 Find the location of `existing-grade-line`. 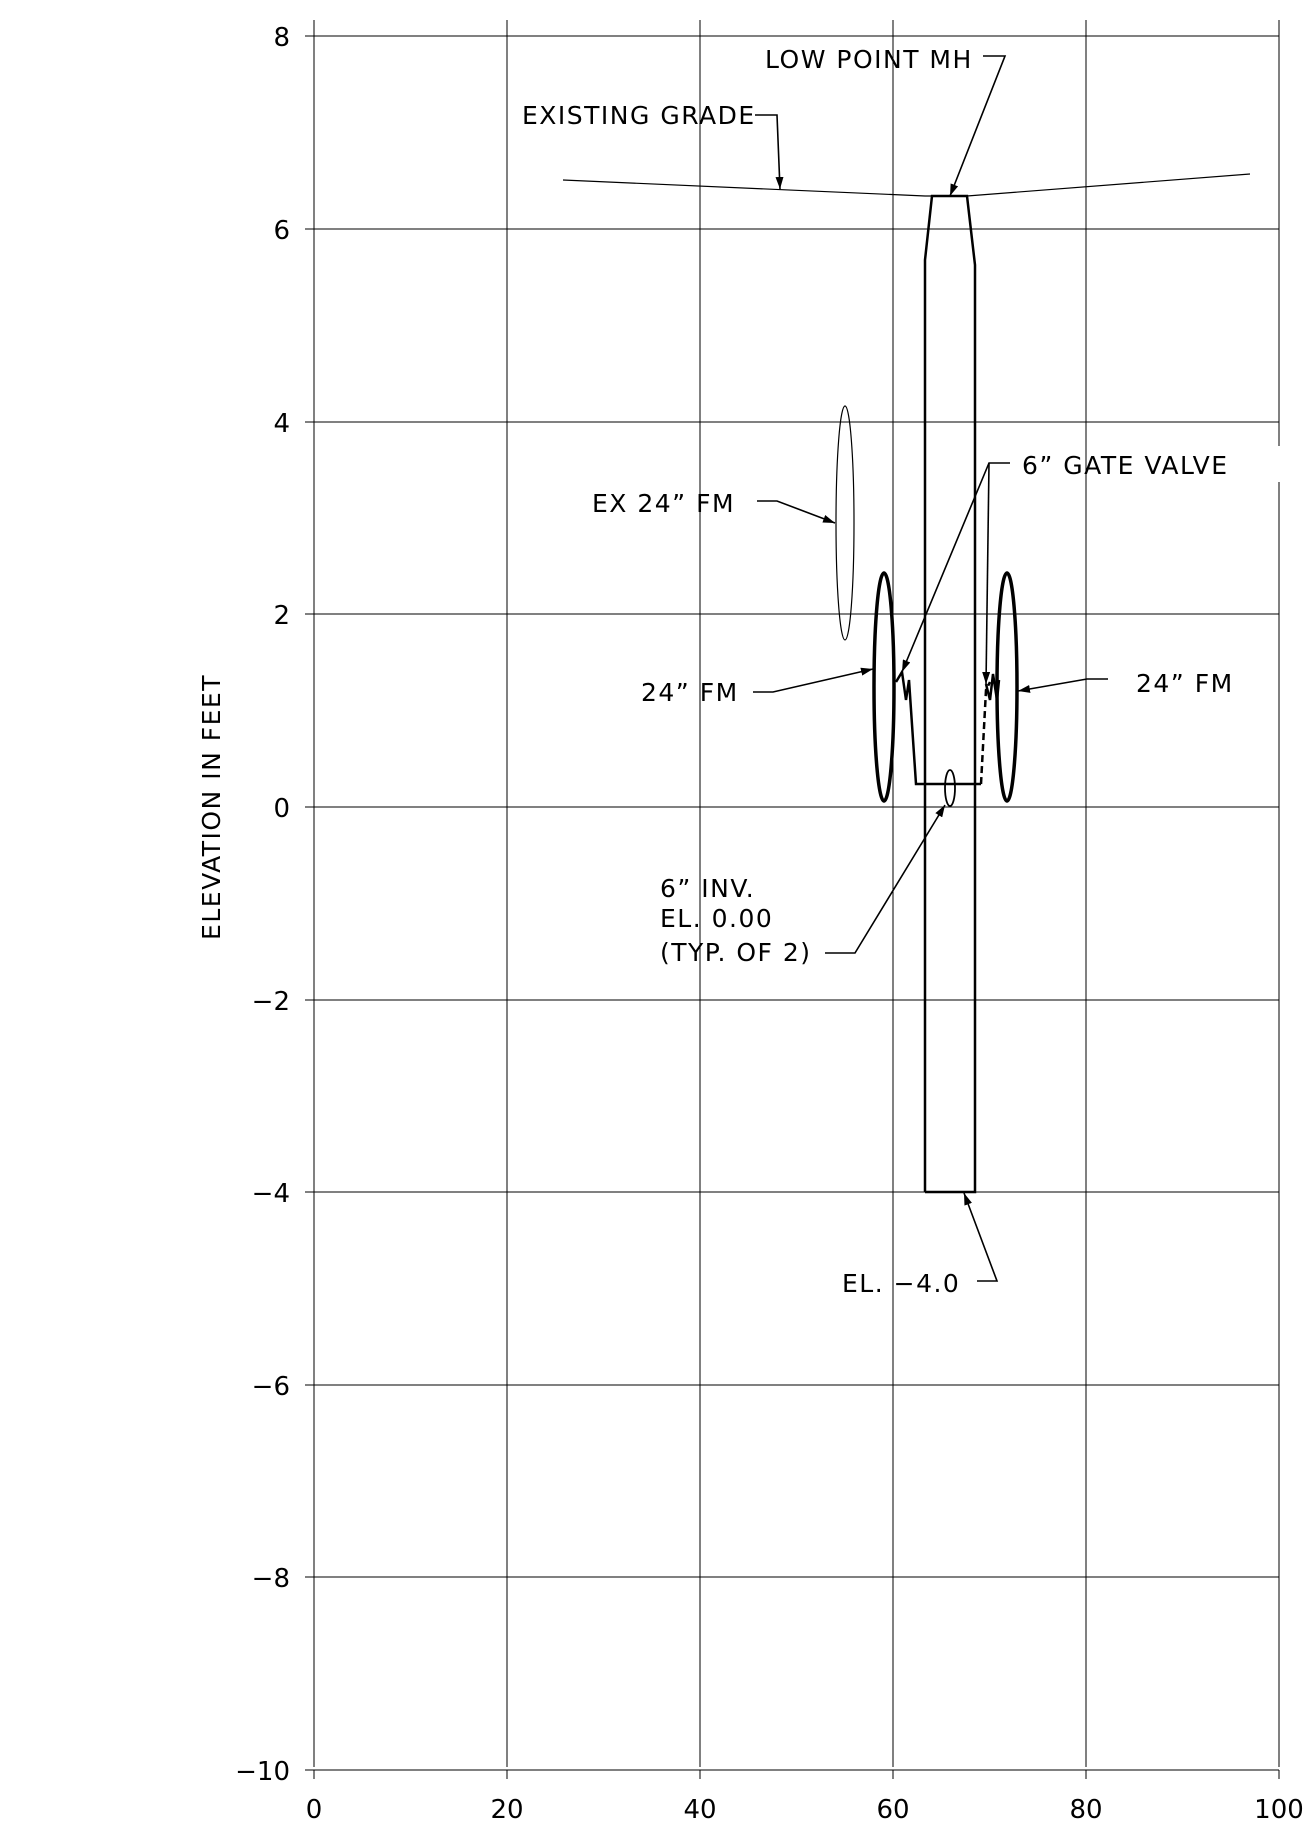

existing-grade-line is located at coordinates (906, 185).